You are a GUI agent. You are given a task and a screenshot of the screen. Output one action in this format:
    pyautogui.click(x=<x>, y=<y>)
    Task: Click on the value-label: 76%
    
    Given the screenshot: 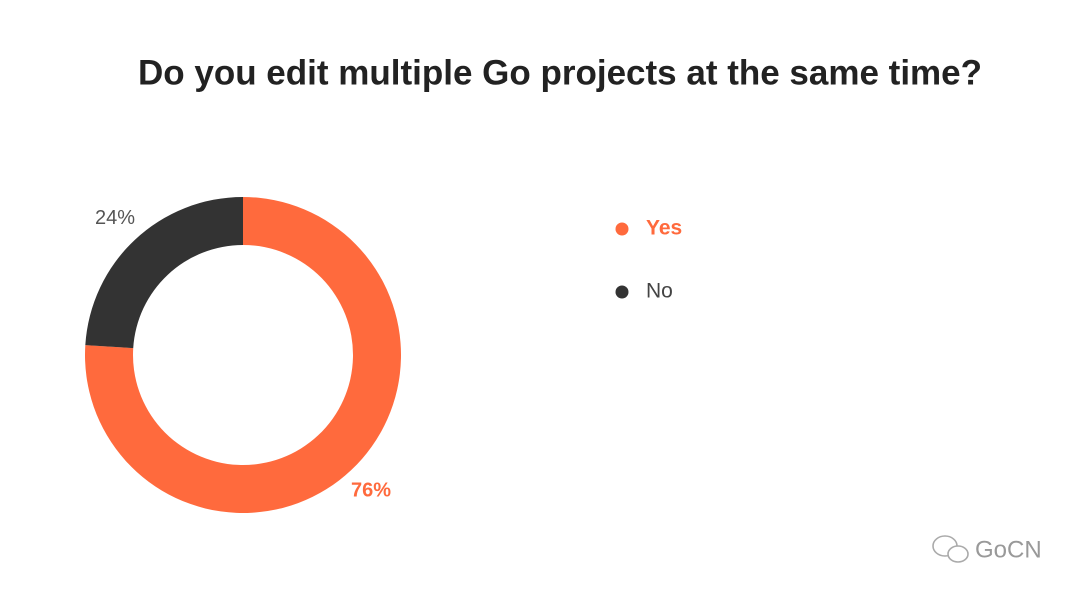 What is the action you would take?
    pyautogui.click(x=371, y=491)
    